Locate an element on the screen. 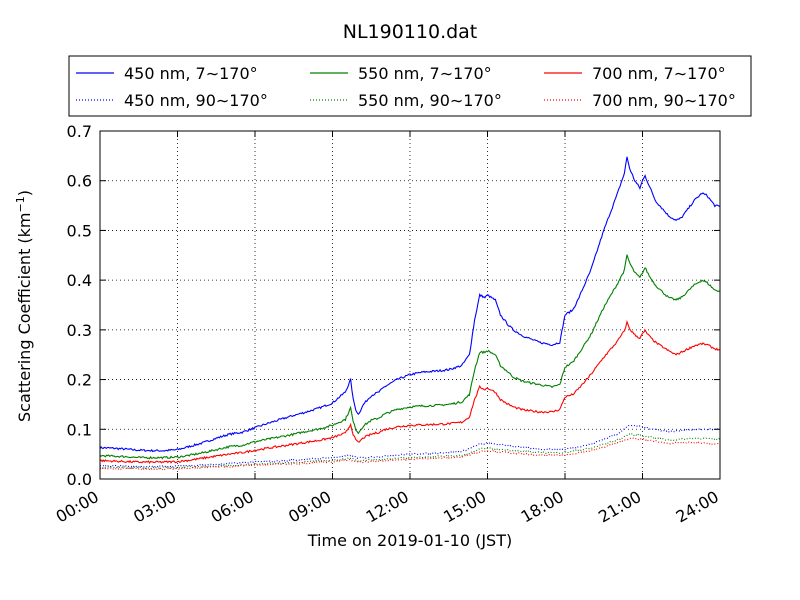 Image resolution: width=800 pixels, height=600 pixels. x-tick-label: 18:00 is located at coordinates (542, 507).